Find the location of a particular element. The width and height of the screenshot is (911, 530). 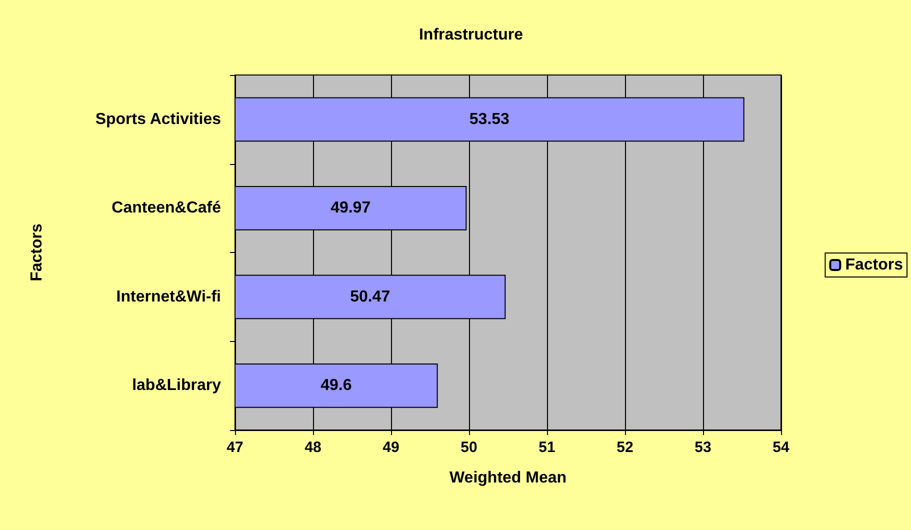

x-tick-label: 47 is located at coordinates (235, 447).